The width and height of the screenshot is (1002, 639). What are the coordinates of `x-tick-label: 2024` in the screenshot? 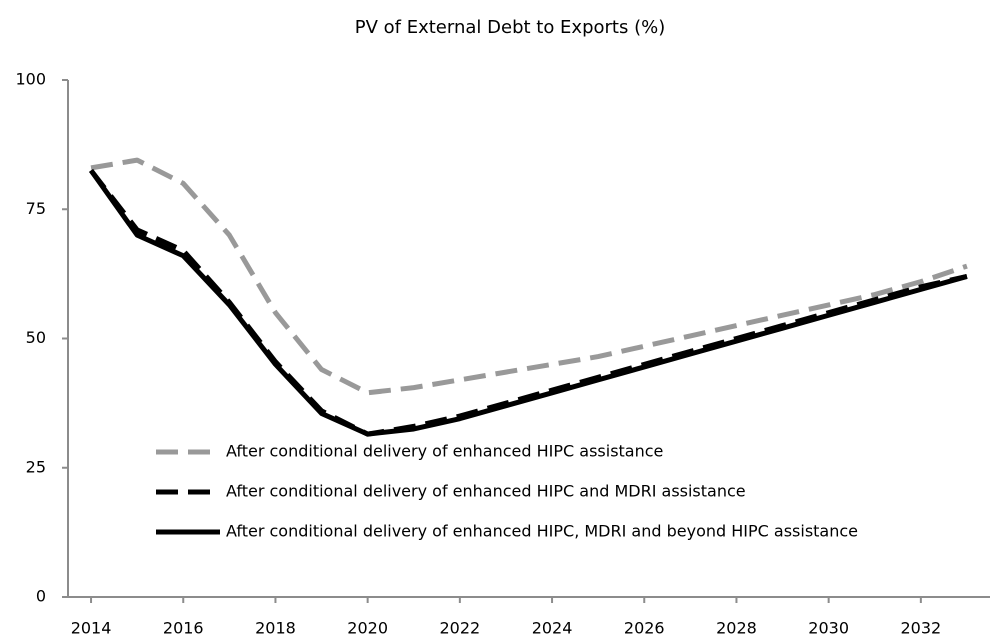 It's located at (552, 628).